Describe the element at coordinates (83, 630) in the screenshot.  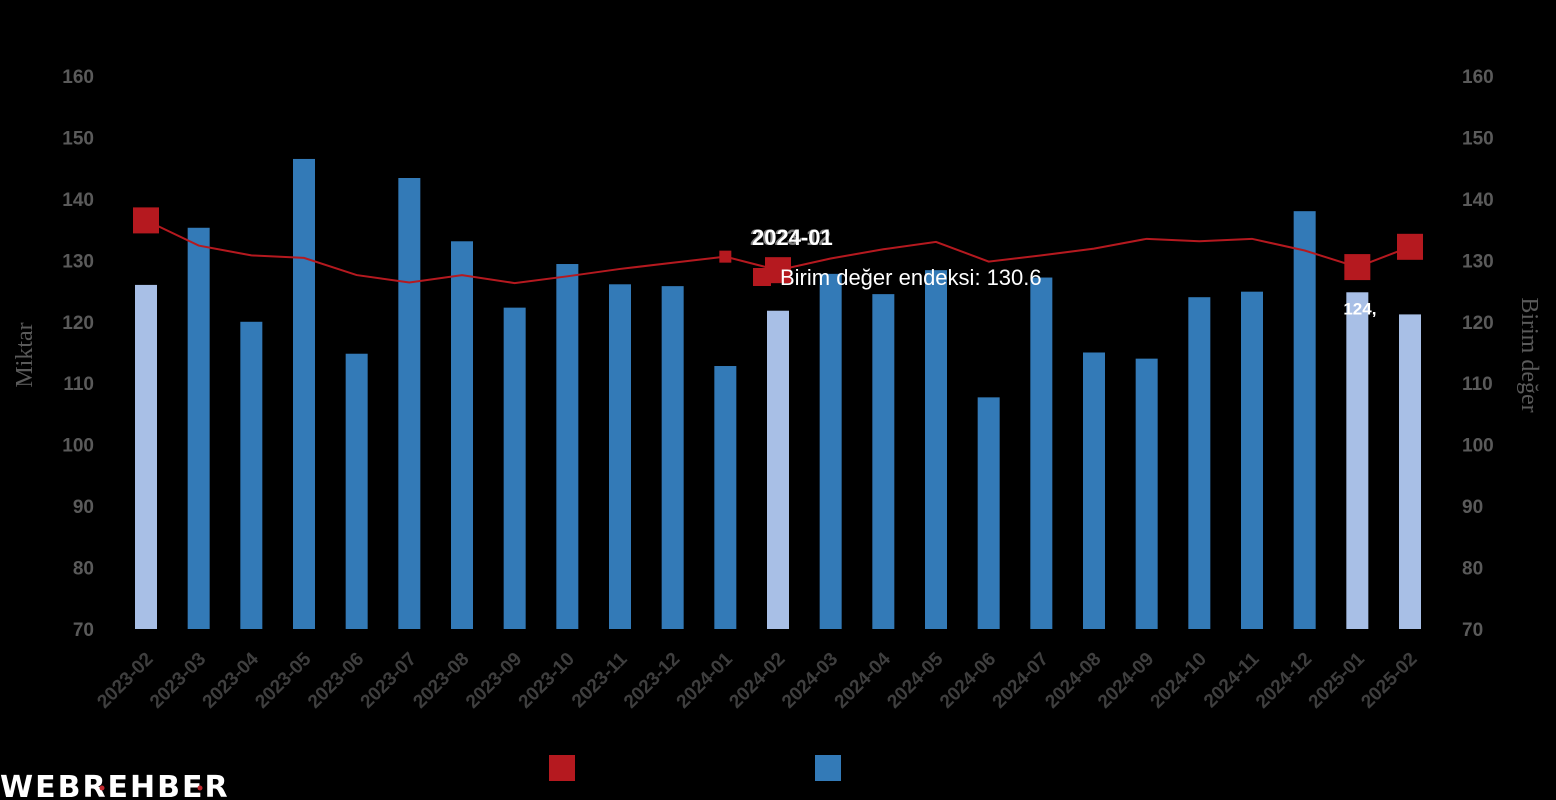
I see `left-axis-tick-label: 70` at that location.